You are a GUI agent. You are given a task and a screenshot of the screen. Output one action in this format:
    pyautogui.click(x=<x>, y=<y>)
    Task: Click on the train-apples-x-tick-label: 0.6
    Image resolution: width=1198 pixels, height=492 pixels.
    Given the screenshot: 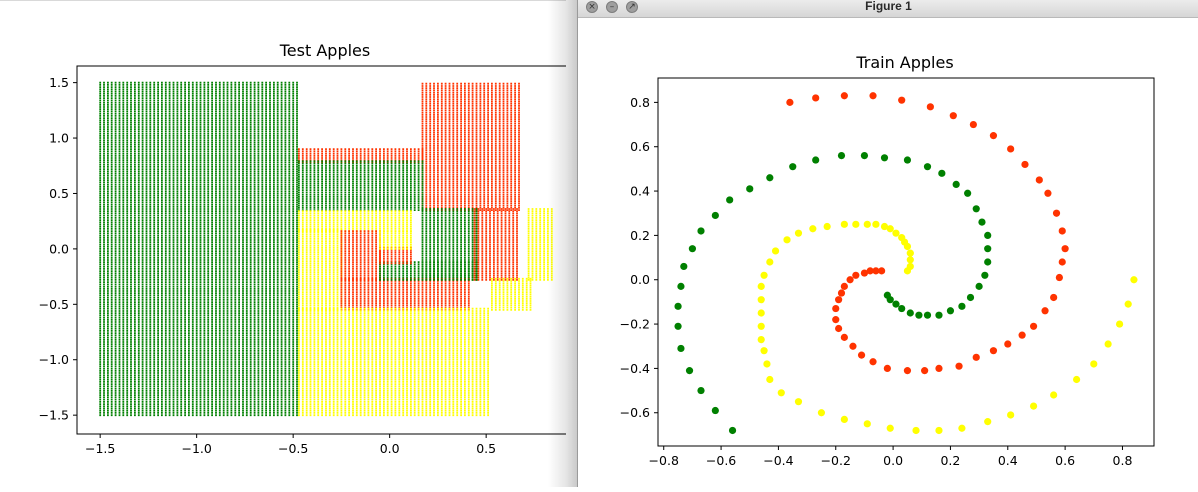 What is the action you would take?
    pyautogui.click(x=1065, y=460)
    